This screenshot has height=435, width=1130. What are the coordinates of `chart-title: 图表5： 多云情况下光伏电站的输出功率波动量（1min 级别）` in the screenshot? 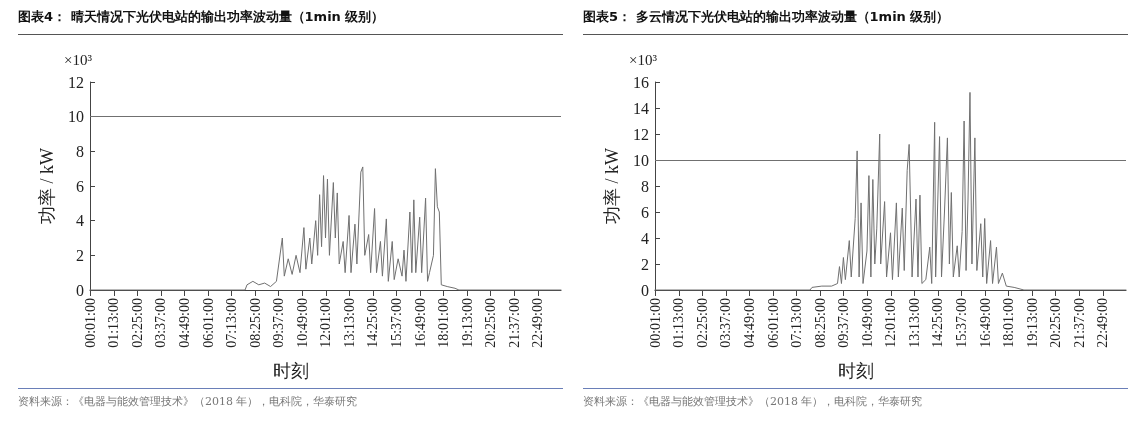 It's located at (855, 21).